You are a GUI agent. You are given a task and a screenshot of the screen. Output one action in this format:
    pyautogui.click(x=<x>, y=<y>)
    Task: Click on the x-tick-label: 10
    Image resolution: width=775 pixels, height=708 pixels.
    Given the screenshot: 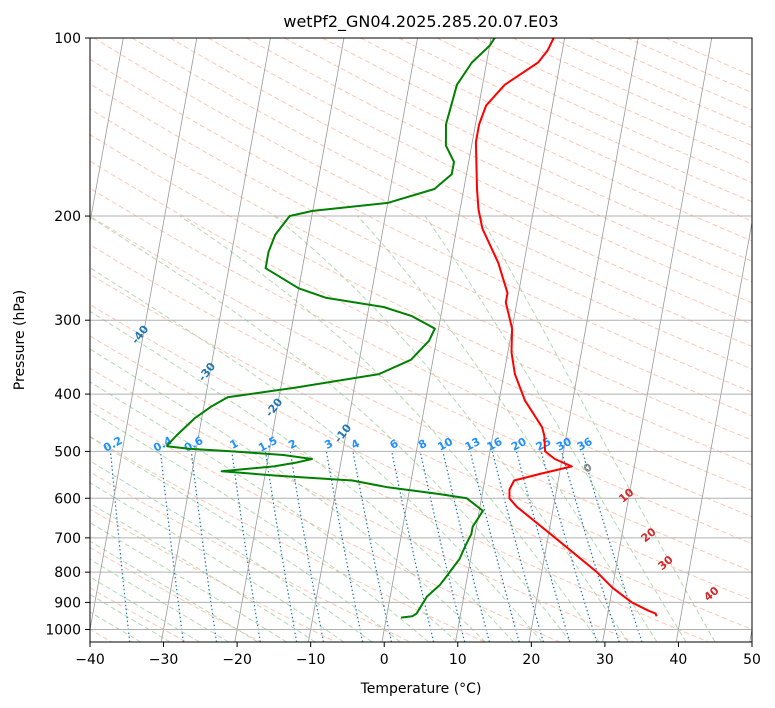 What is the action you would take?
    pyautogui.click(x=458, y=660)
    